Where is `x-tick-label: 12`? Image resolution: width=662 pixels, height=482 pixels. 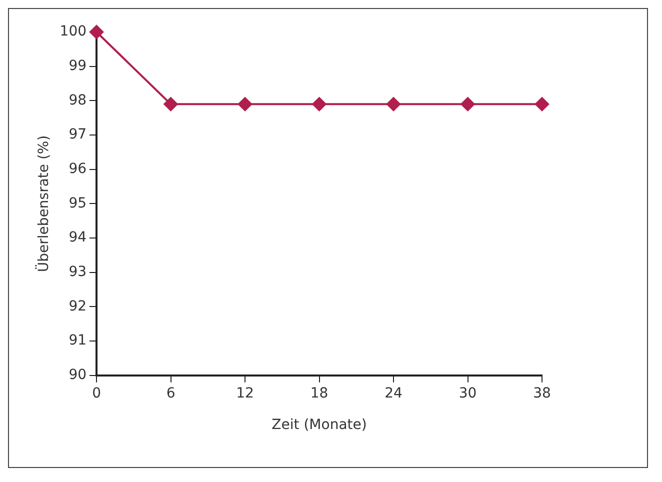 x-tick-label: 12 is located at coordinates (245, 393).